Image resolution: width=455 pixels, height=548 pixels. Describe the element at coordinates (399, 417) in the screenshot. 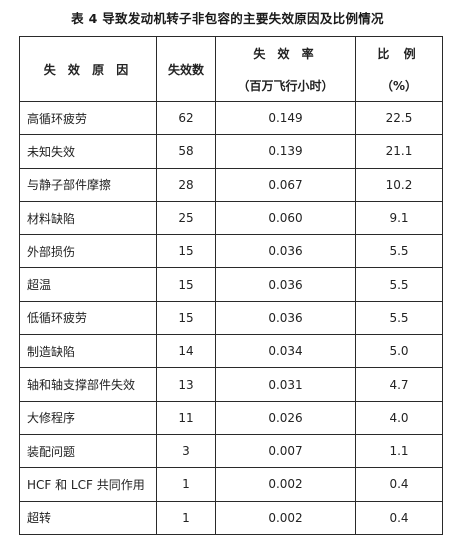

I see `percent-cell: 4.0` at that location.